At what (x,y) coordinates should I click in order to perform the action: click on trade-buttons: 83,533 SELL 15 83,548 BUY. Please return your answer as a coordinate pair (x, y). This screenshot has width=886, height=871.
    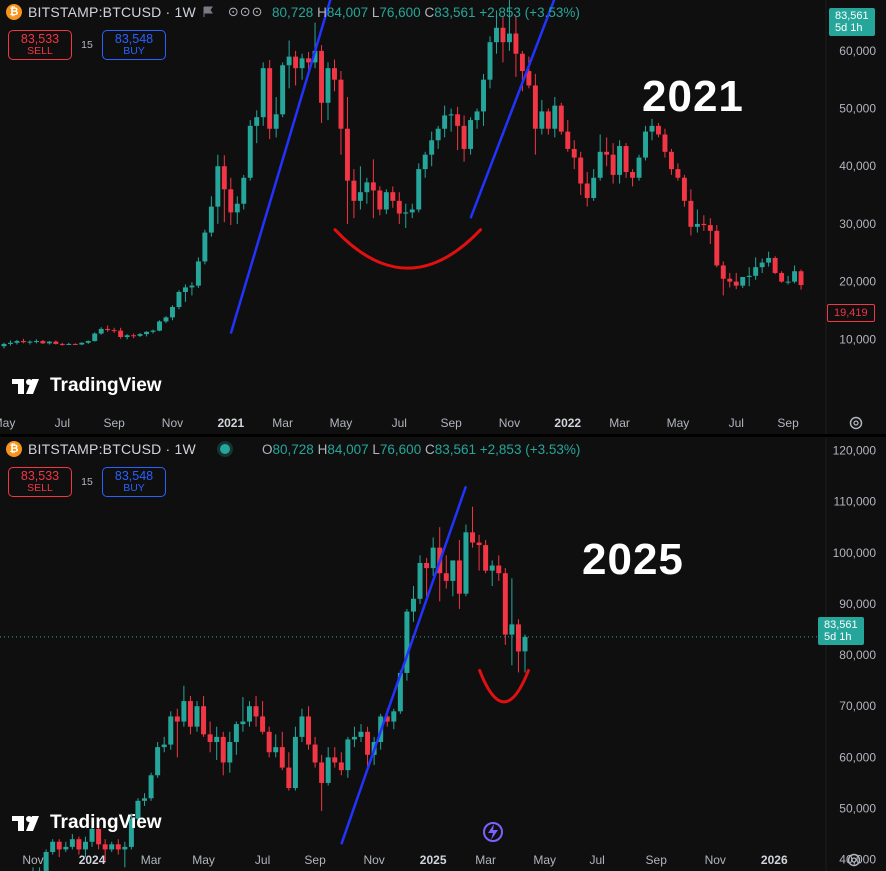
    Looking at the image, I should click on (87, 482).